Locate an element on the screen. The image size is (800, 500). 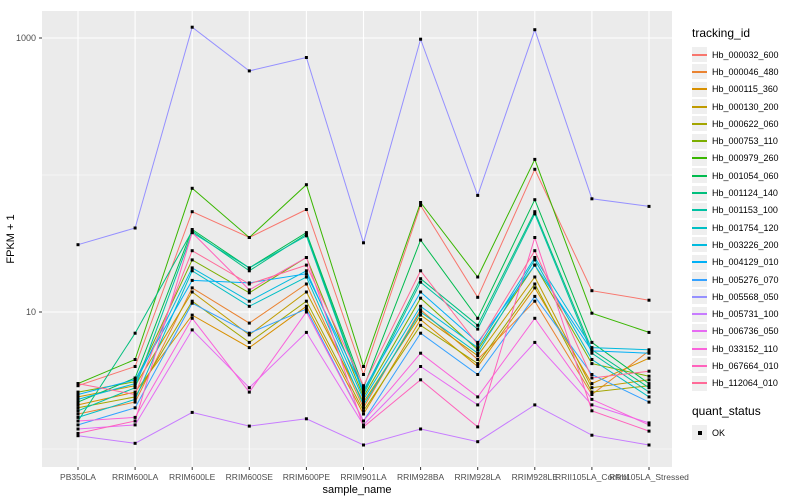
legend-item-label: Hb_000979_260 is located at coordinates (745, 158).